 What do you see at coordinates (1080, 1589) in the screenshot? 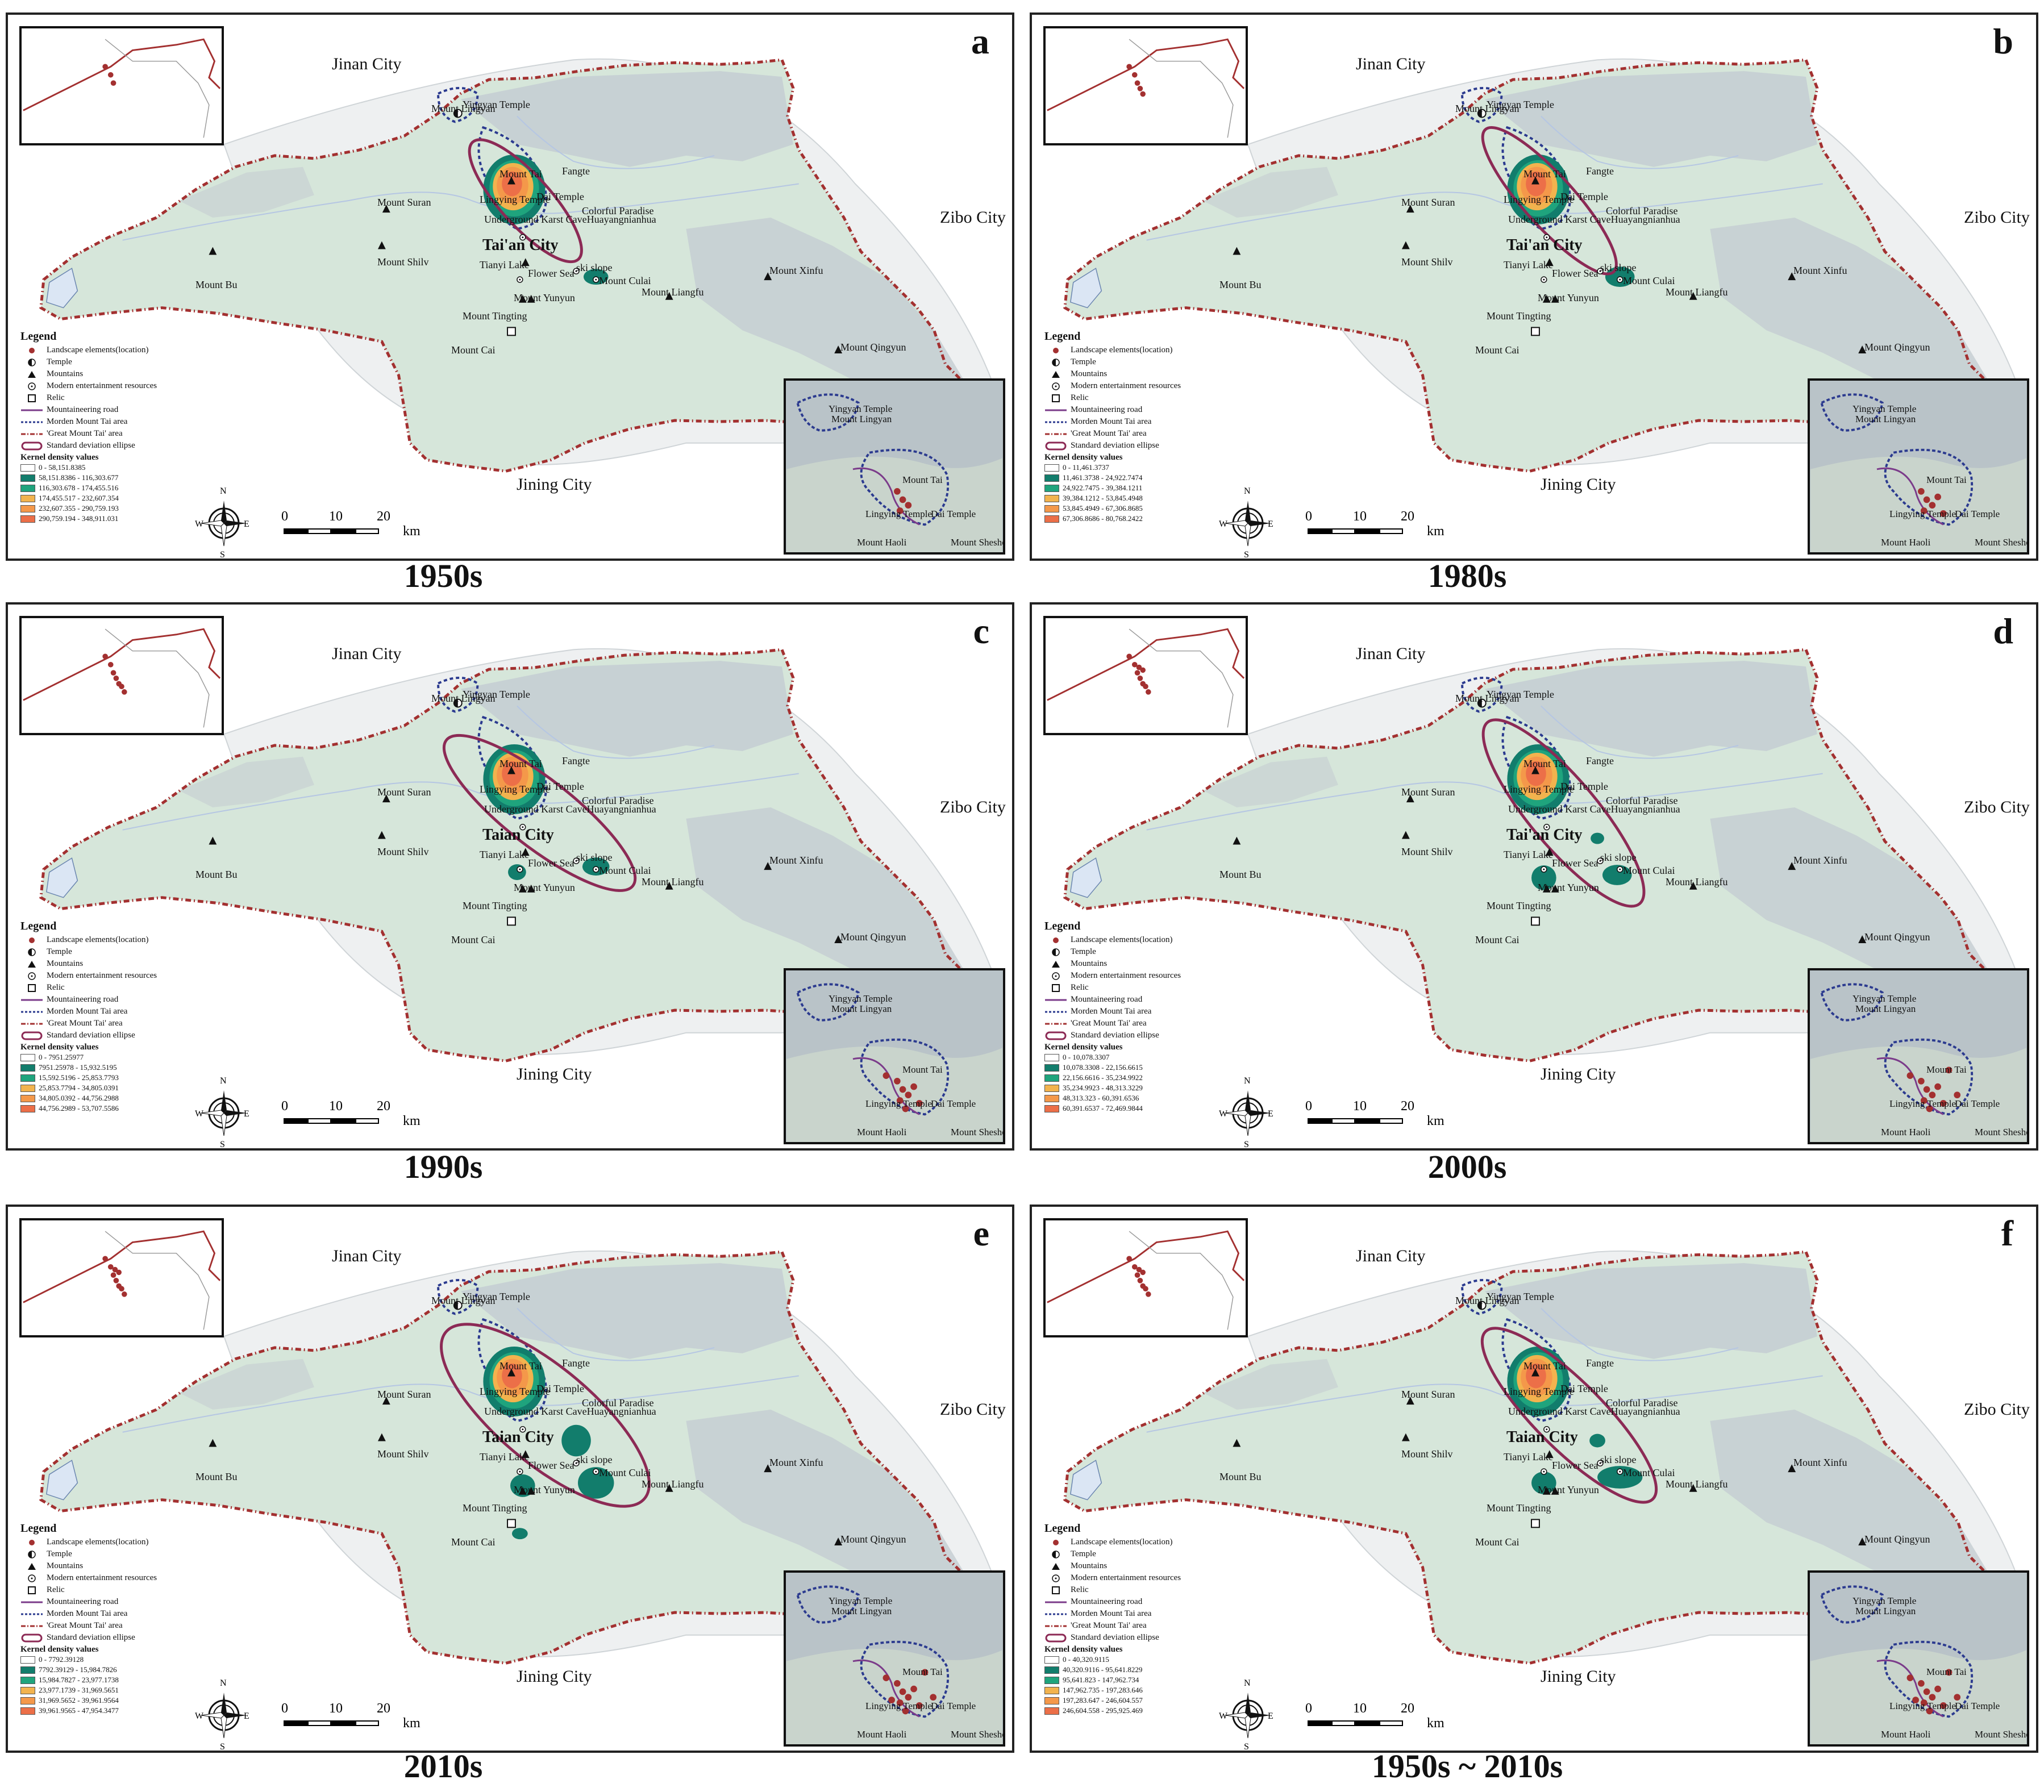
I see `legend-item-label: Relic` at bounding box center [1080, 1589].